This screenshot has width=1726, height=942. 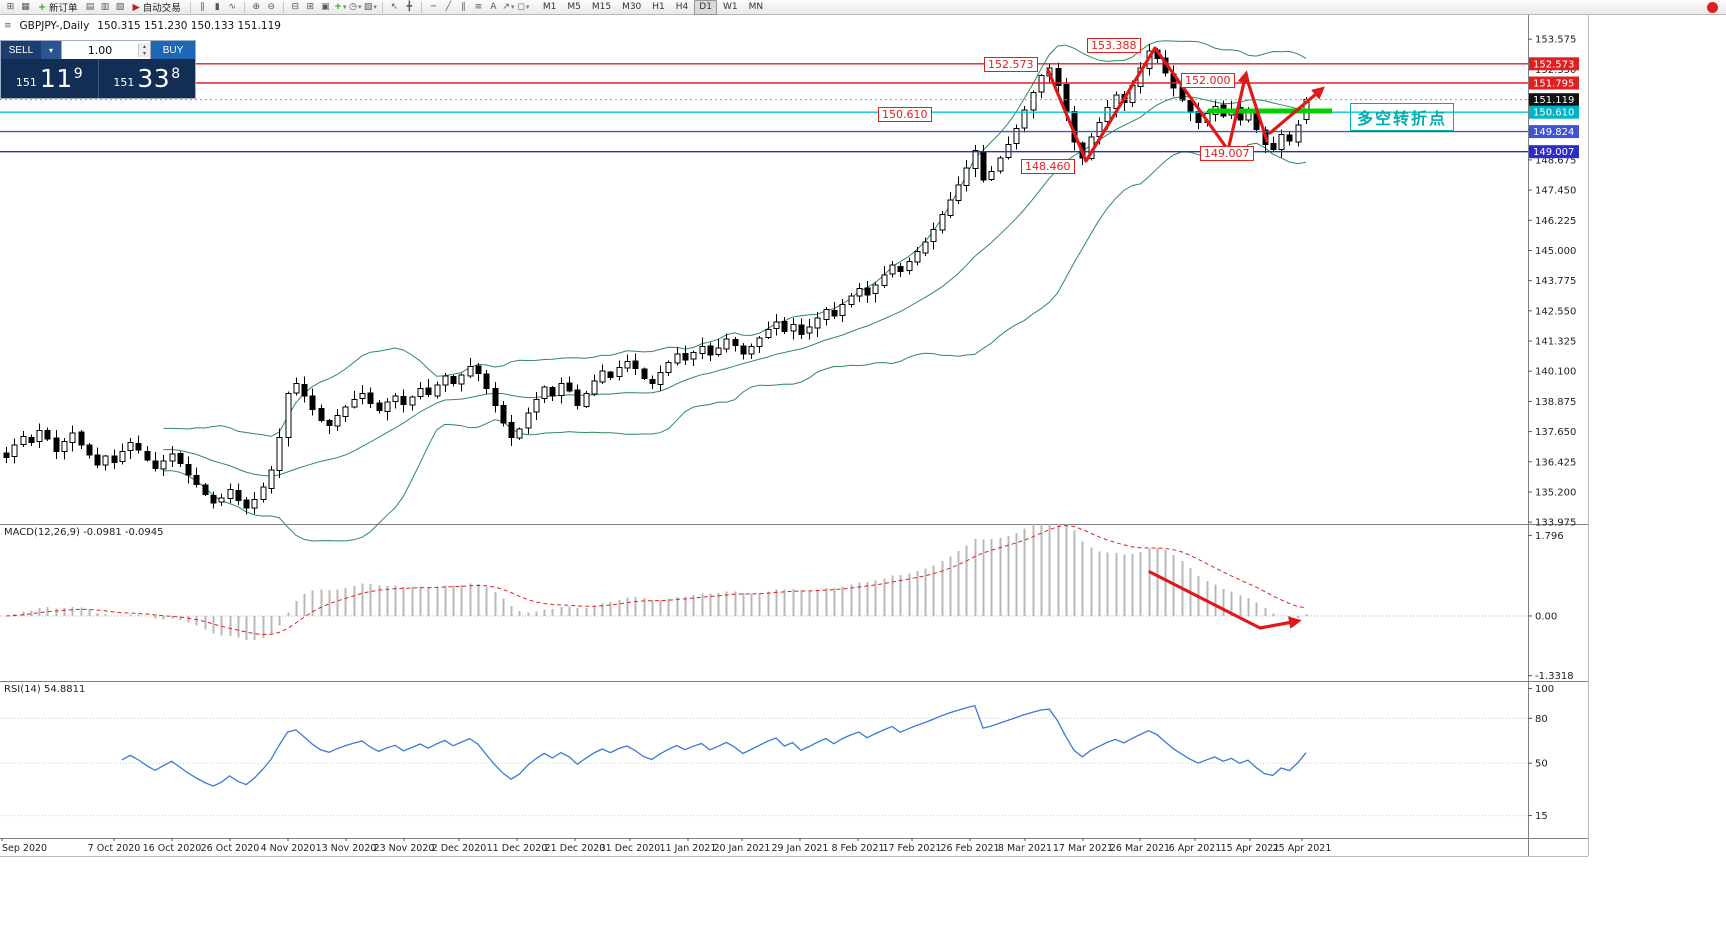 What do you see at coordinates (1555, 221) in the screenshot?
I see `svg-text: 146.225` at bounding box center [1555, 221].